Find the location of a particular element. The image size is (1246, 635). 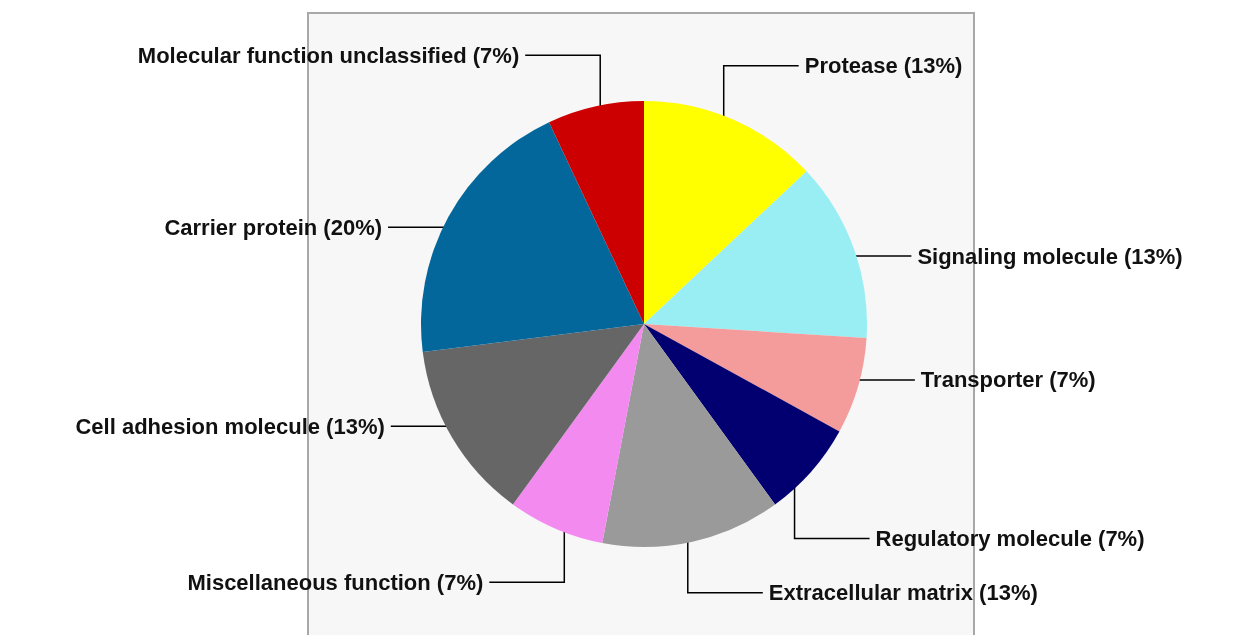

slice-label: Miscellaneous function (7%) is located at coordinates (335, 582).